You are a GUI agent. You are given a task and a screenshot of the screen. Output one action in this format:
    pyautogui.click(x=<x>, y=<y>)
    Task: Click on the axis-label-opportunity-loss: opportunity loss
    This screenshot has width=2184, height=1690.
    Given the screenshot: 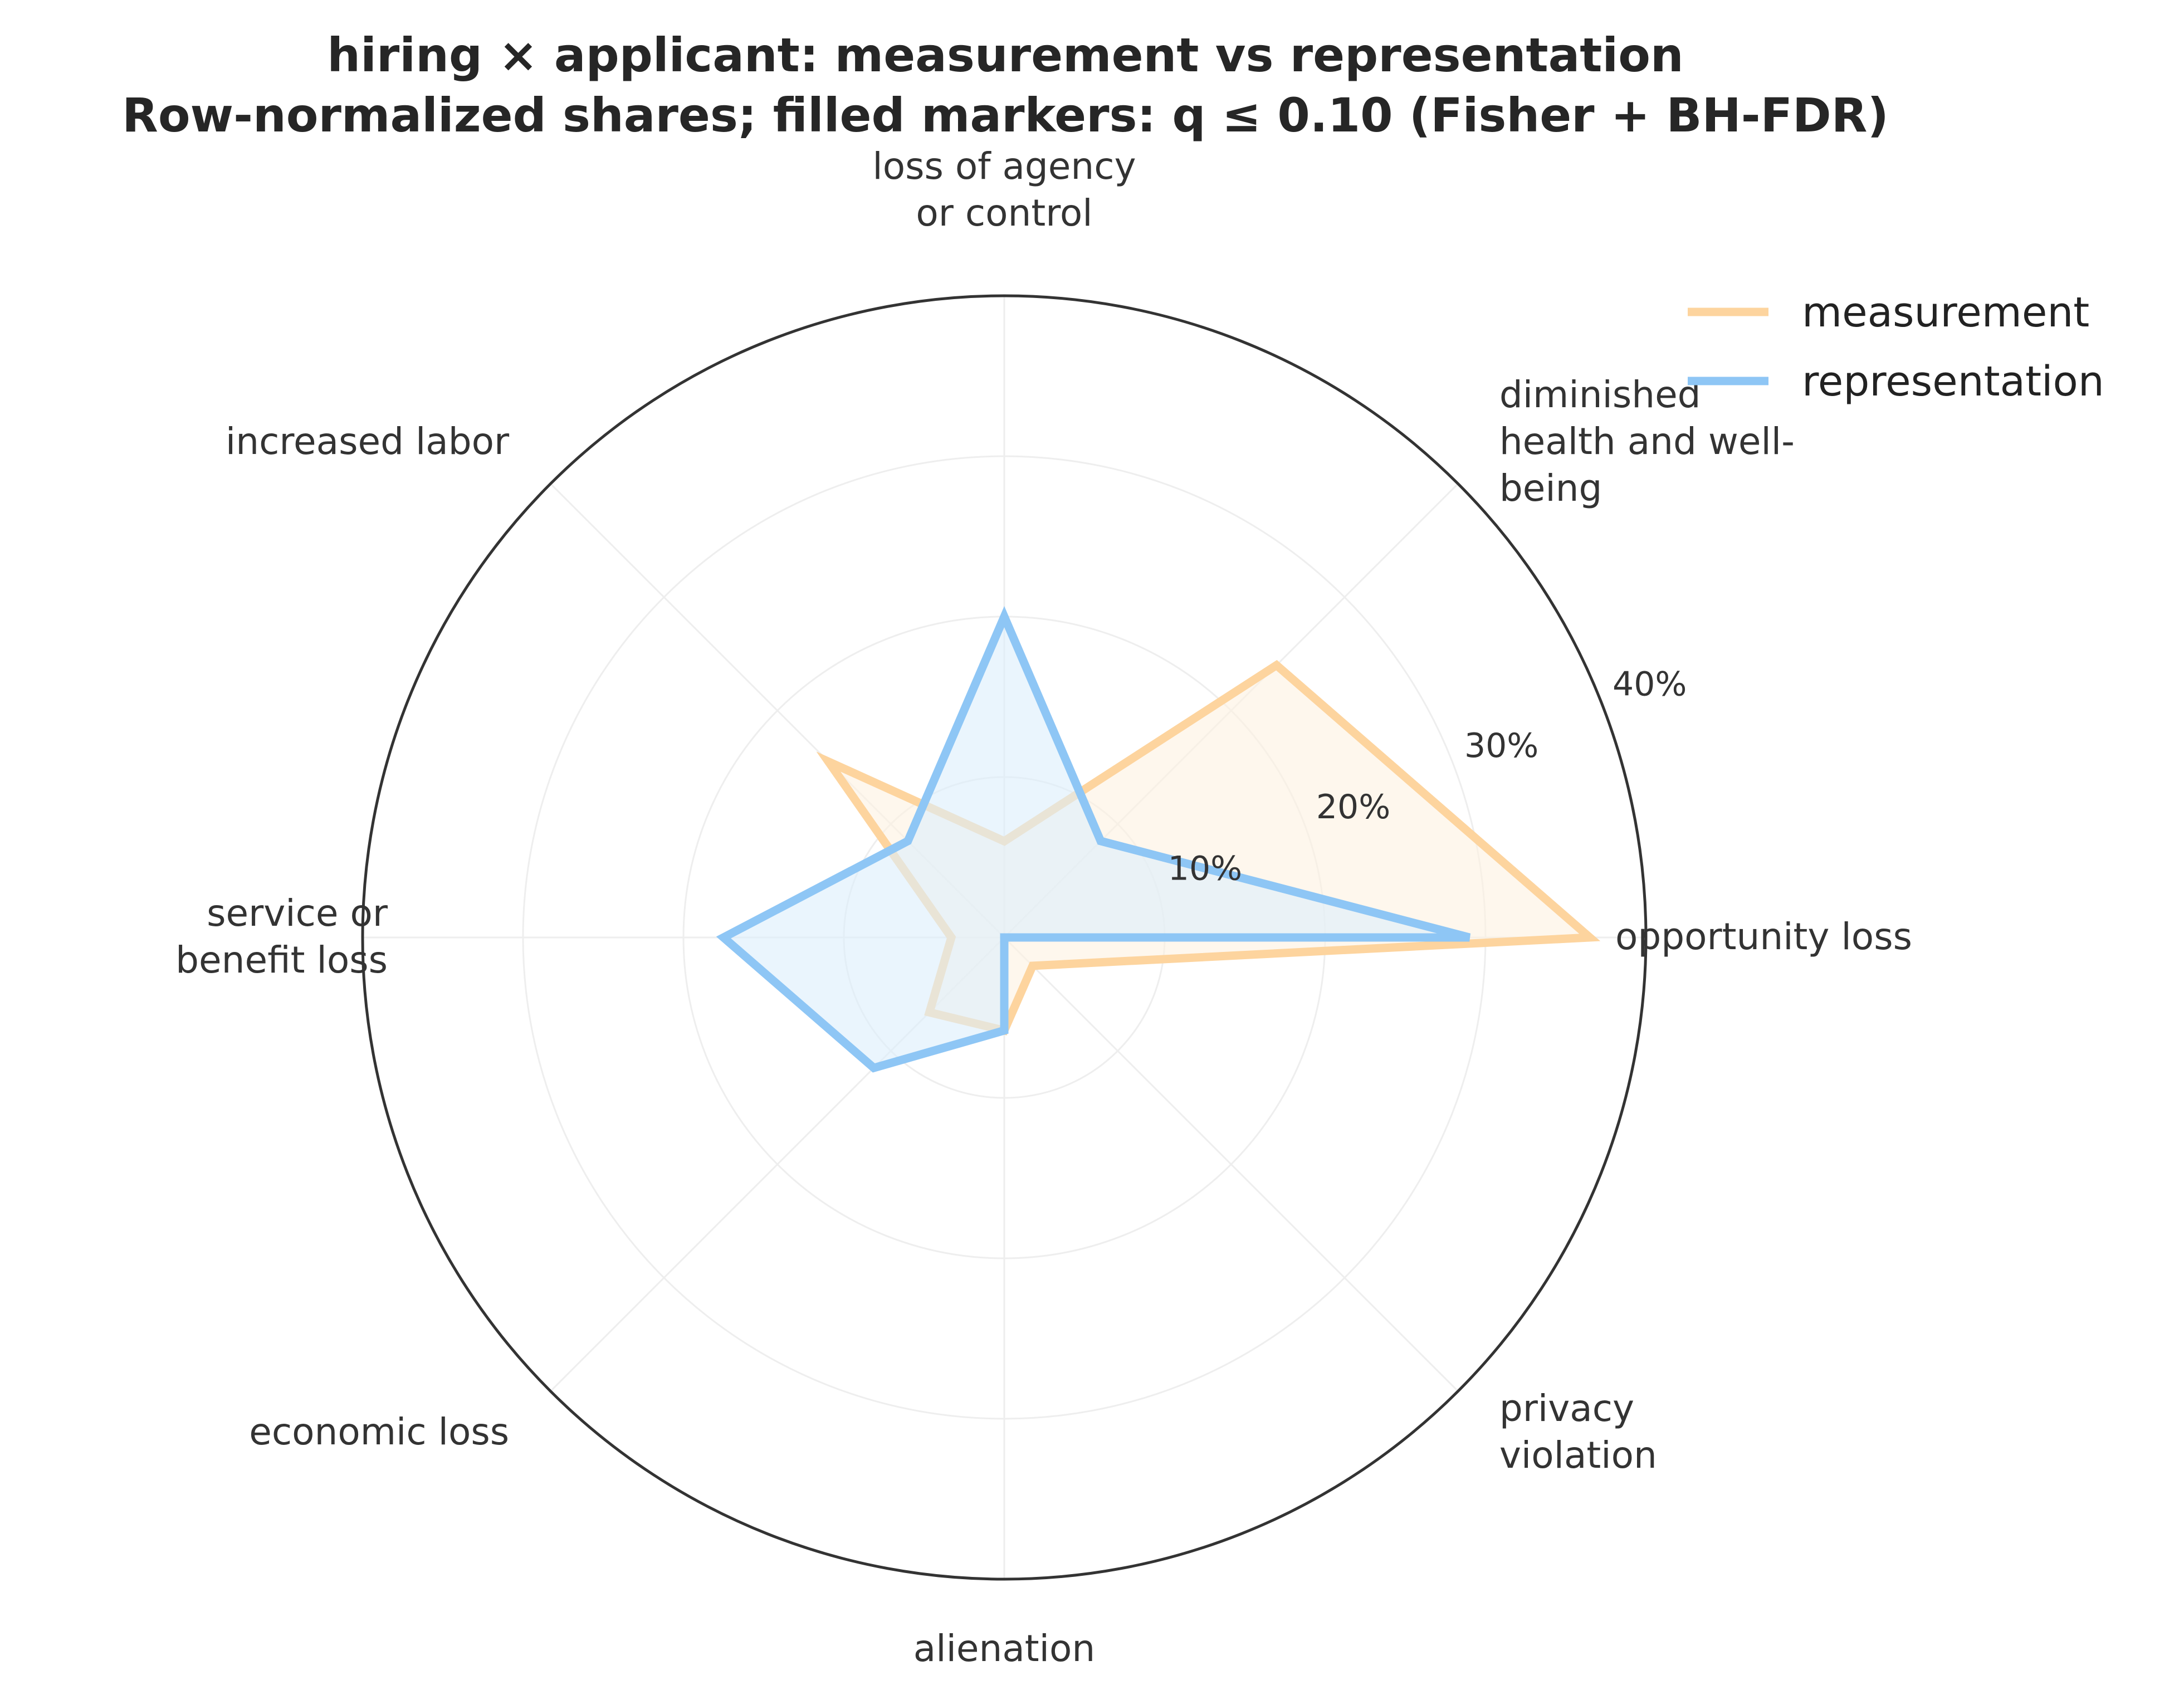 What is the action you would take?
    pyautogui.click(x=1763, y=936)
    